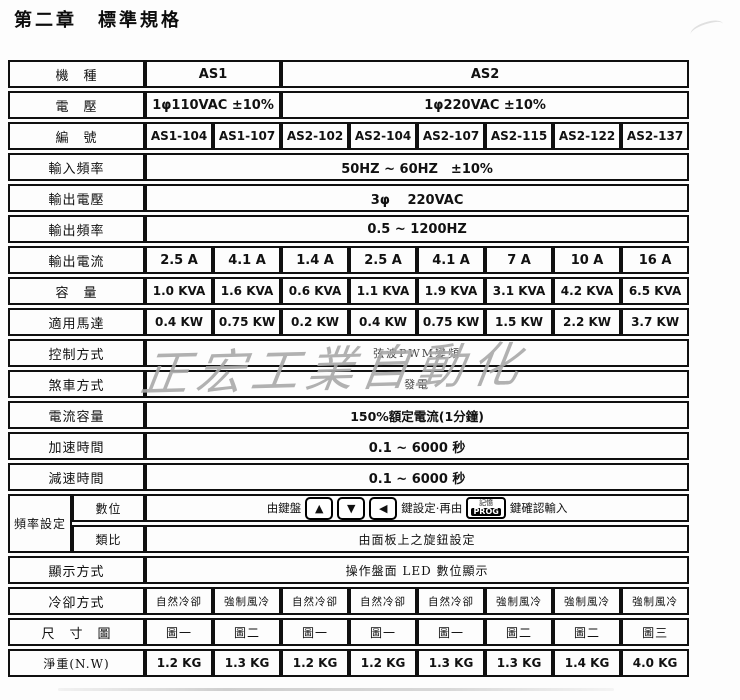 This screenshot has width=740, height=700. I want to click on spec-cell: 圖三, so click(655, 632).